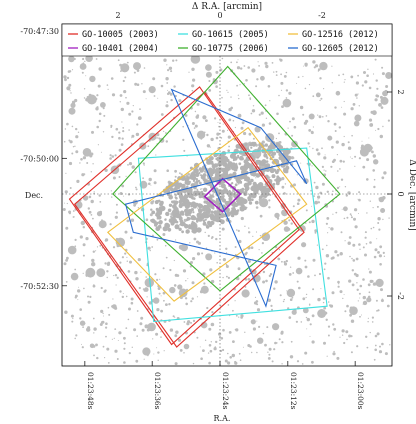 The height and width of the screenshot is (424, 416). Describe the element at coordinates (39, 158) in the screenshot. I see `left-tick-label: -70:50:00` at that location.